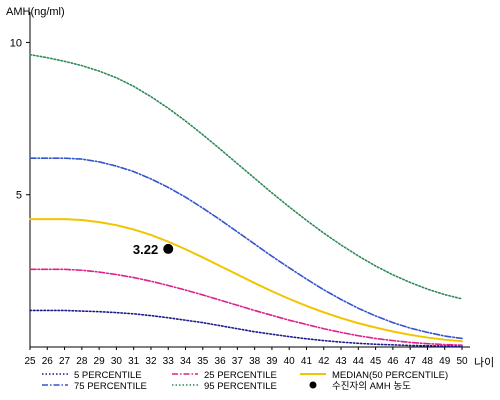 The height and width of the screenshot is (400, 500). Describe the element at coordinates (246, 328) in the screenshot. I see `series-line-5-percentile` at that location.